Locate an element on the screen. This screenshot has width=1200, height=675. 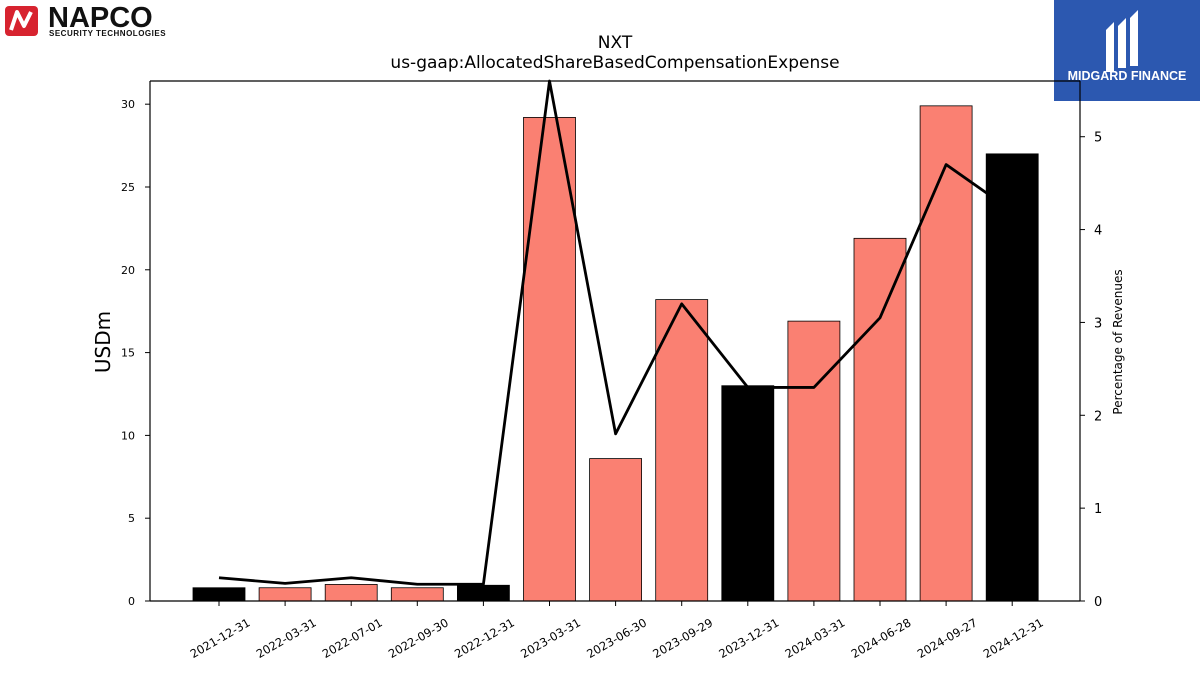
y-tick-label: 0 is located at coordinates (131, 601).